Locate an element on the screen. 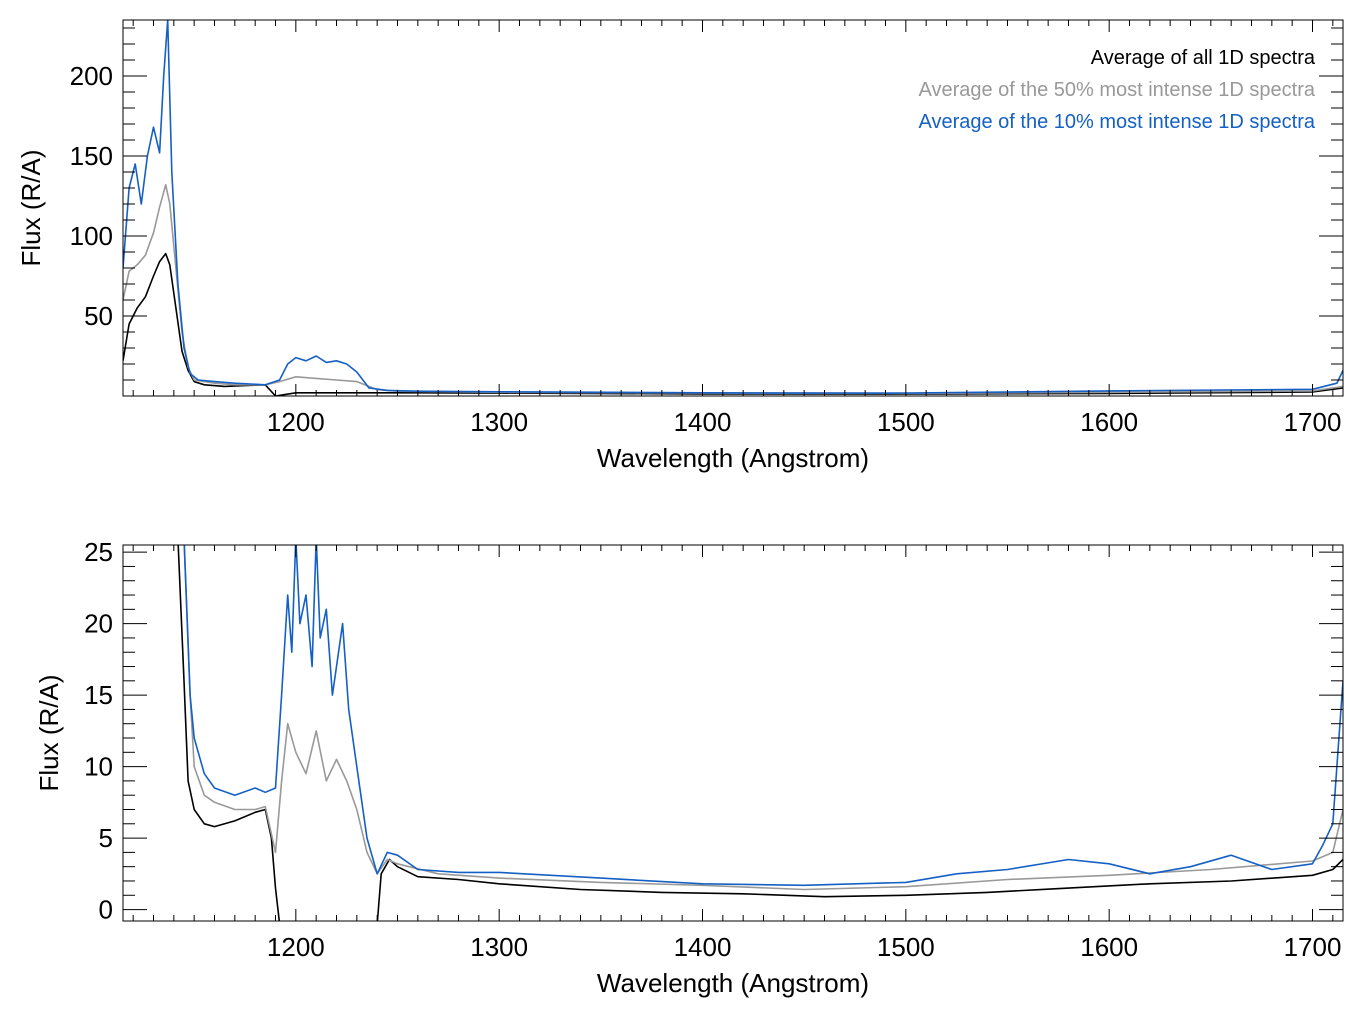 Image resolution: width=1365 pixels, height=1018 pixels. bottom-y-tick-label: 5 is located at coordinates (106, 838).